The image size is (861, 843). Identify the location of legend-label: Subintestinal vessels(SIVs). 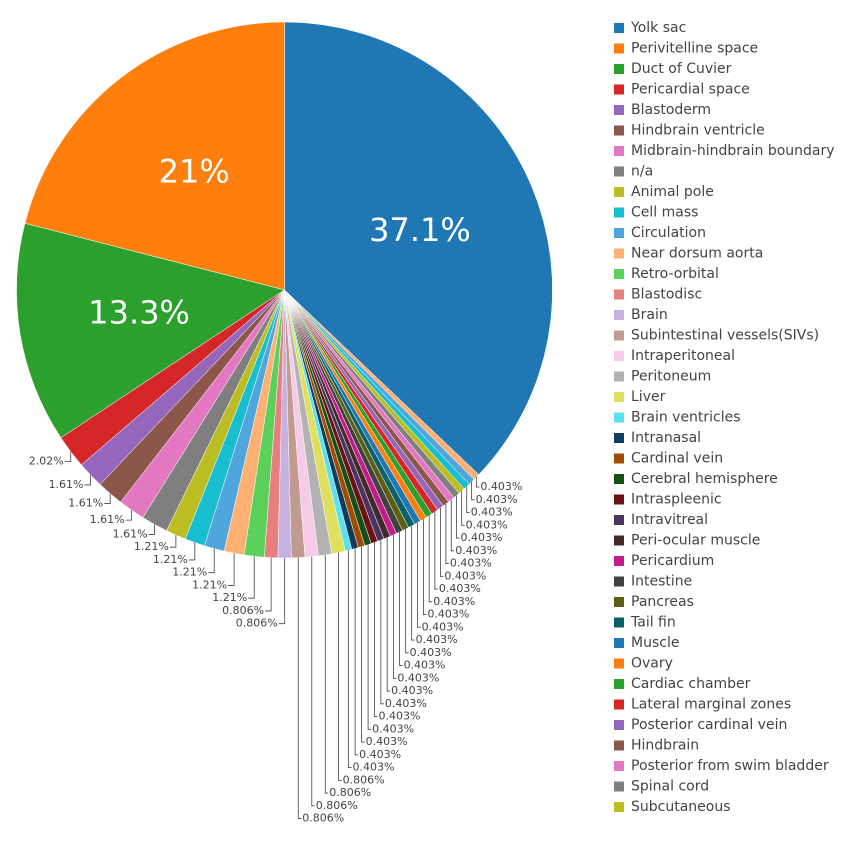
(725, 336).